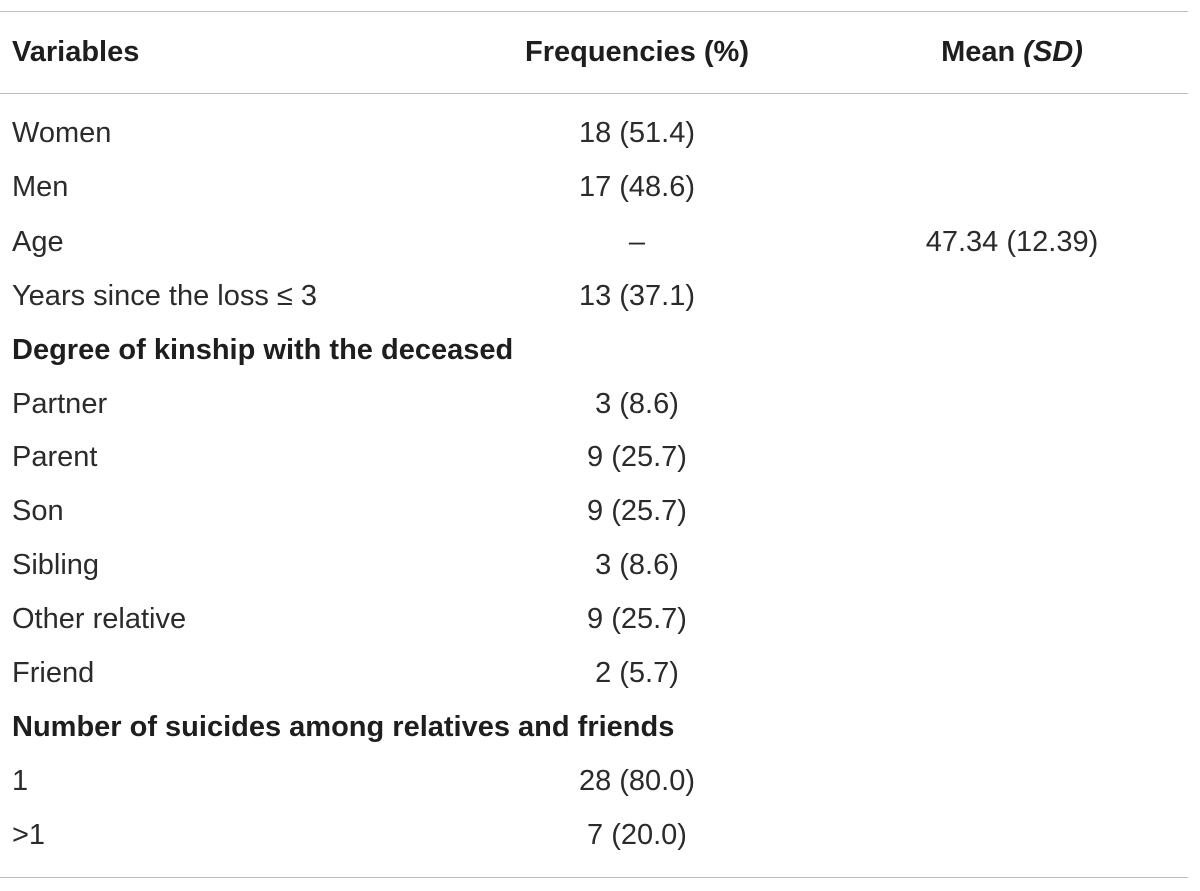 Image resolution: width=1200 pixels, height=891 pixels. I want to click on table-header-row: Variables Frequencies (%) Mean (SD), so click(594, 52).